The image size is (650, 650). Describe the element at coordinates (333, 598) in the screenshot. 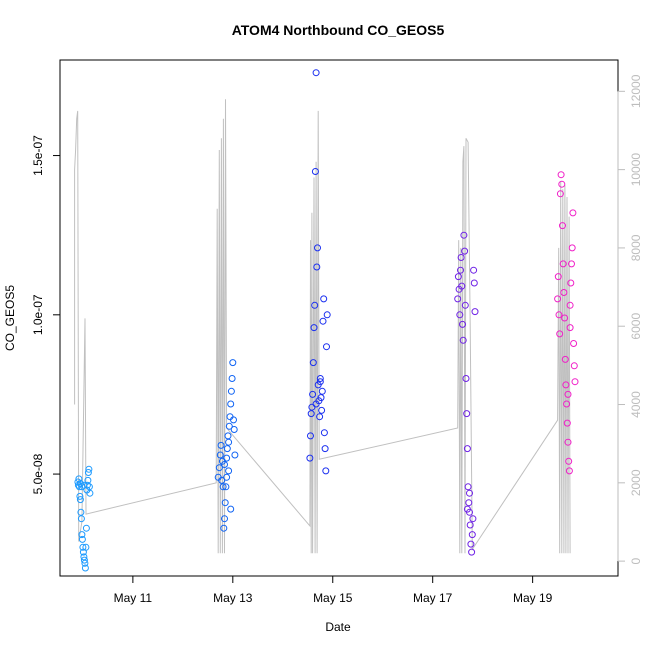

I see `x-tick-label: May 15` at that location.